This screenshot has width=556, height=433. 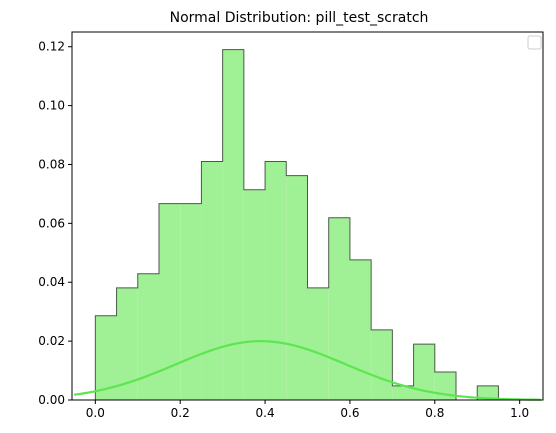 What do you see at coordinates (51, 164) in the screenshot?
I see `y-tick-label: 0.08` at bounding box center [51, 164].